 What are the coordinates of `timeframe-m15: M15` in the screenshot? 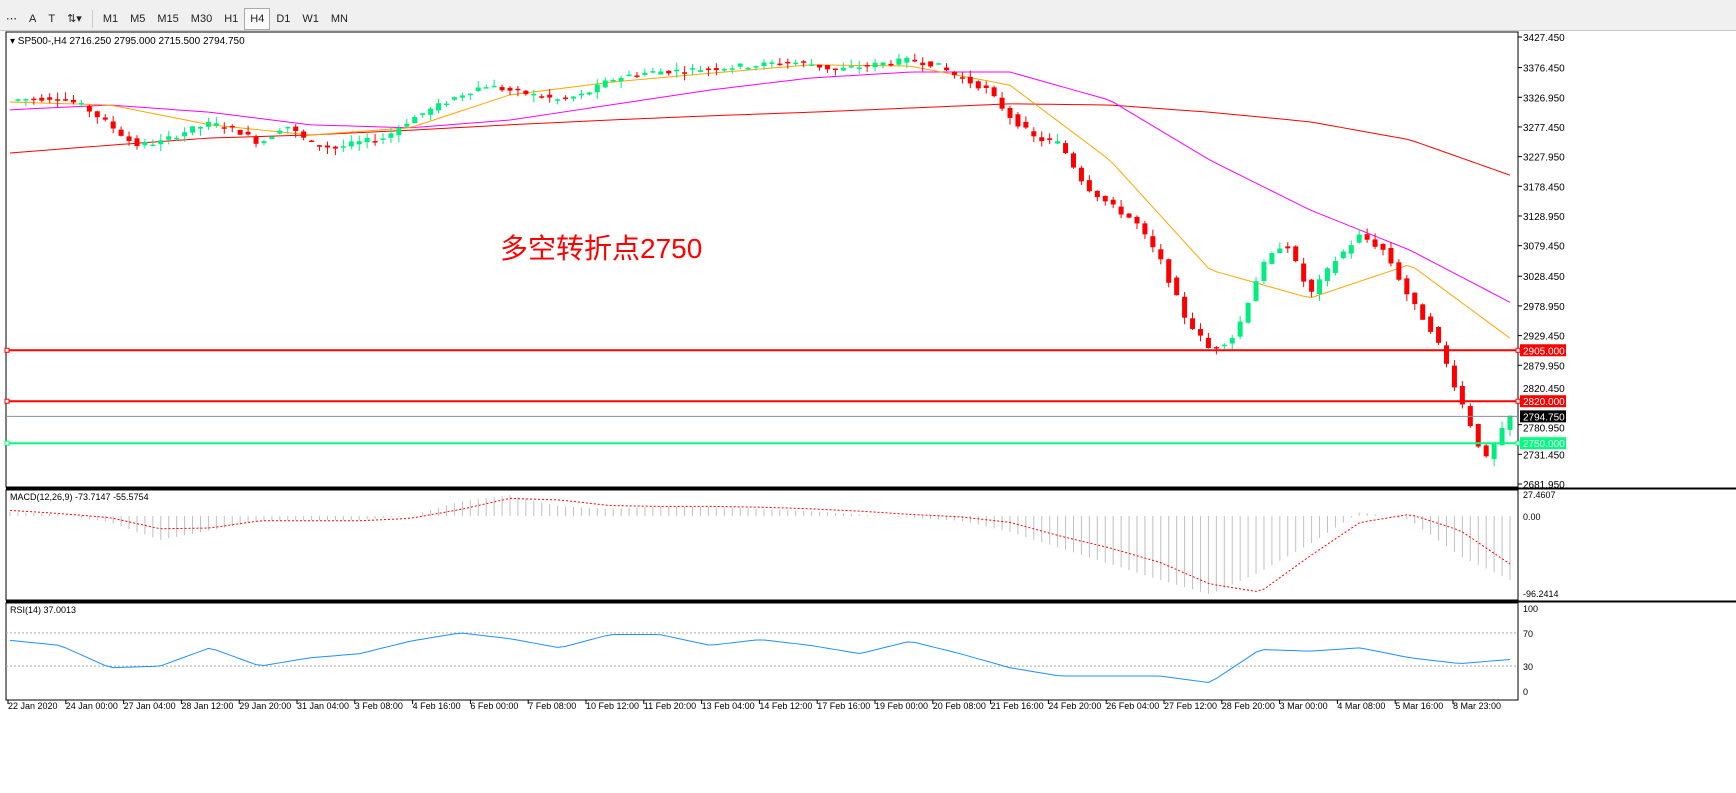 It's located at (168, 19).